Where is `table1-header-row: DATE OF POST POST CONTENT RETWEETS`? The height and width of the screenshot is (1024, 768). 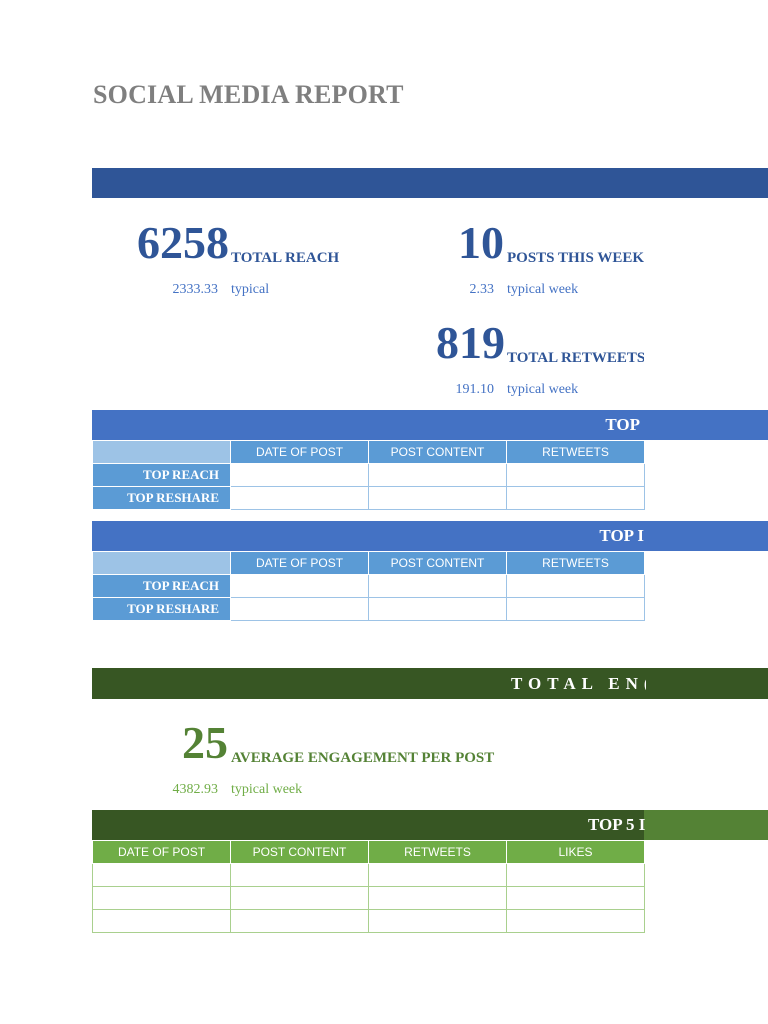 table1-header-row: DATE OF POST POST CONTENT RETWEETS is located at coordinates (368, 452).